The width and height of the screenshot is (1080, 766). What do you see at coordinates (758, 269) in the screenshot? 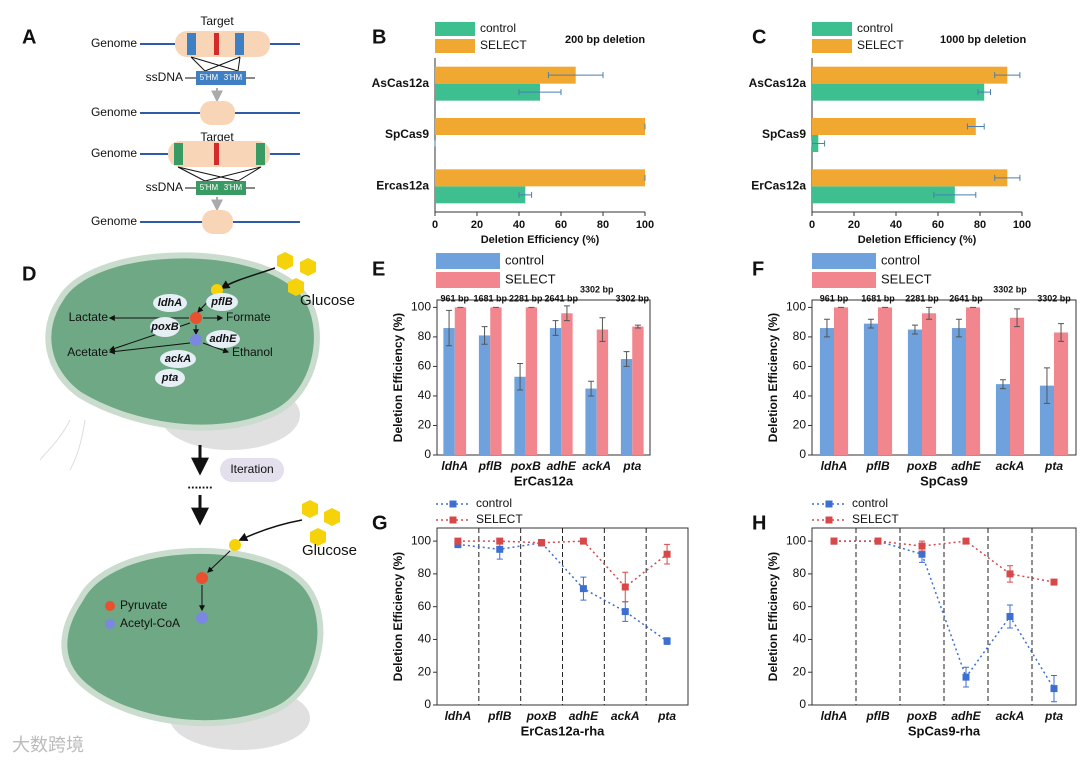
I see `panel-letter: F` at bounding box center [758, 269].